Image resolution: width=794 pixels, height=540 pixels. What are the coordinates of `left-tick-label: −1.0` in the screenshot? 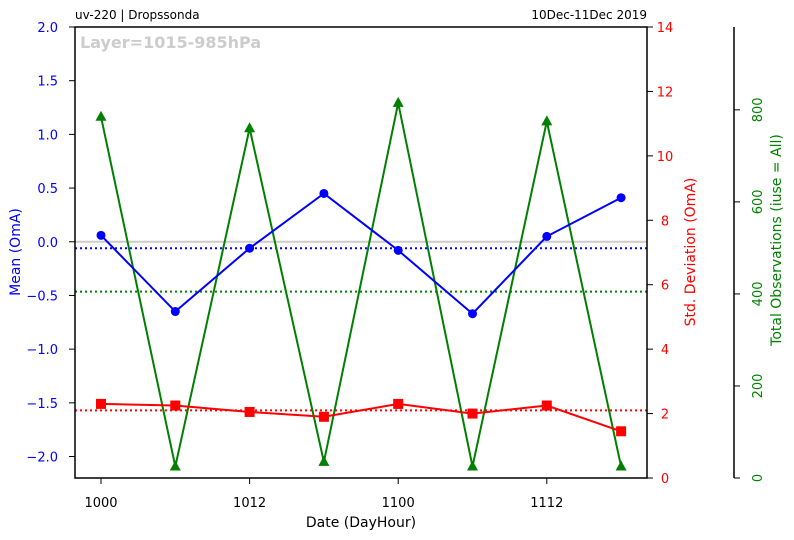 It's located at (42, 350).